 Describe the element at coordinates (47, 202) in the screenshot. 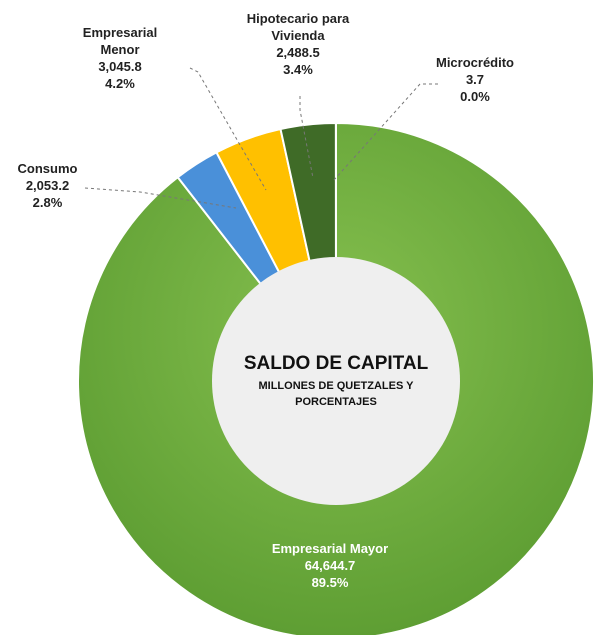

I see `percentage-label: 2.8%` at that location.